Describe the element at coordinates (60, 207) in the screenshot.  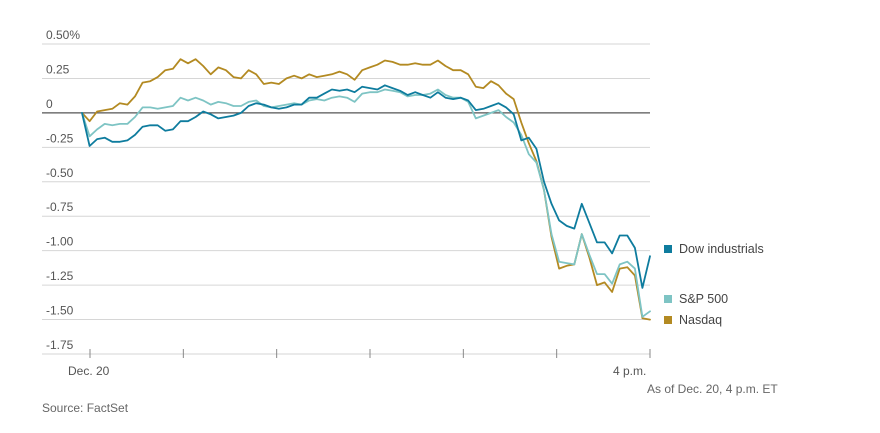
I see `y-tick-label: -0.75` at that location.